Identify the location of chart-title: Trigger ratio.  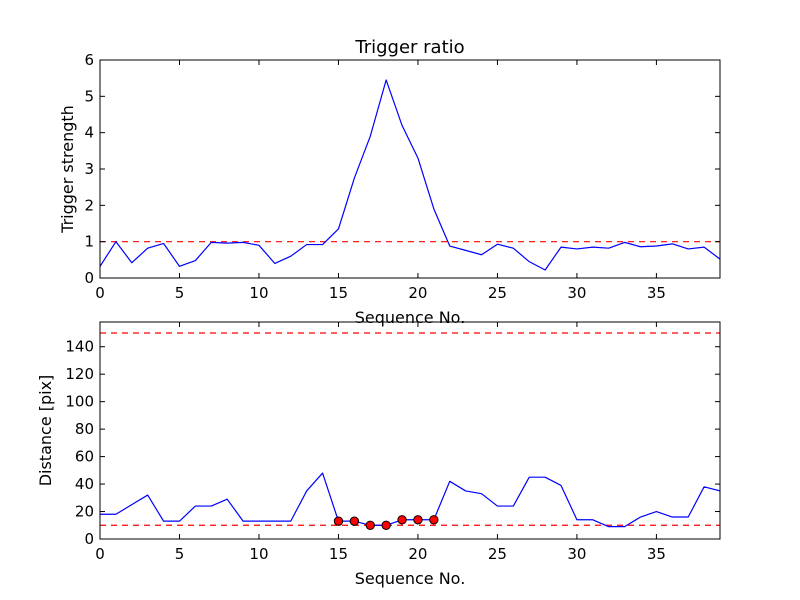
(409, 47).